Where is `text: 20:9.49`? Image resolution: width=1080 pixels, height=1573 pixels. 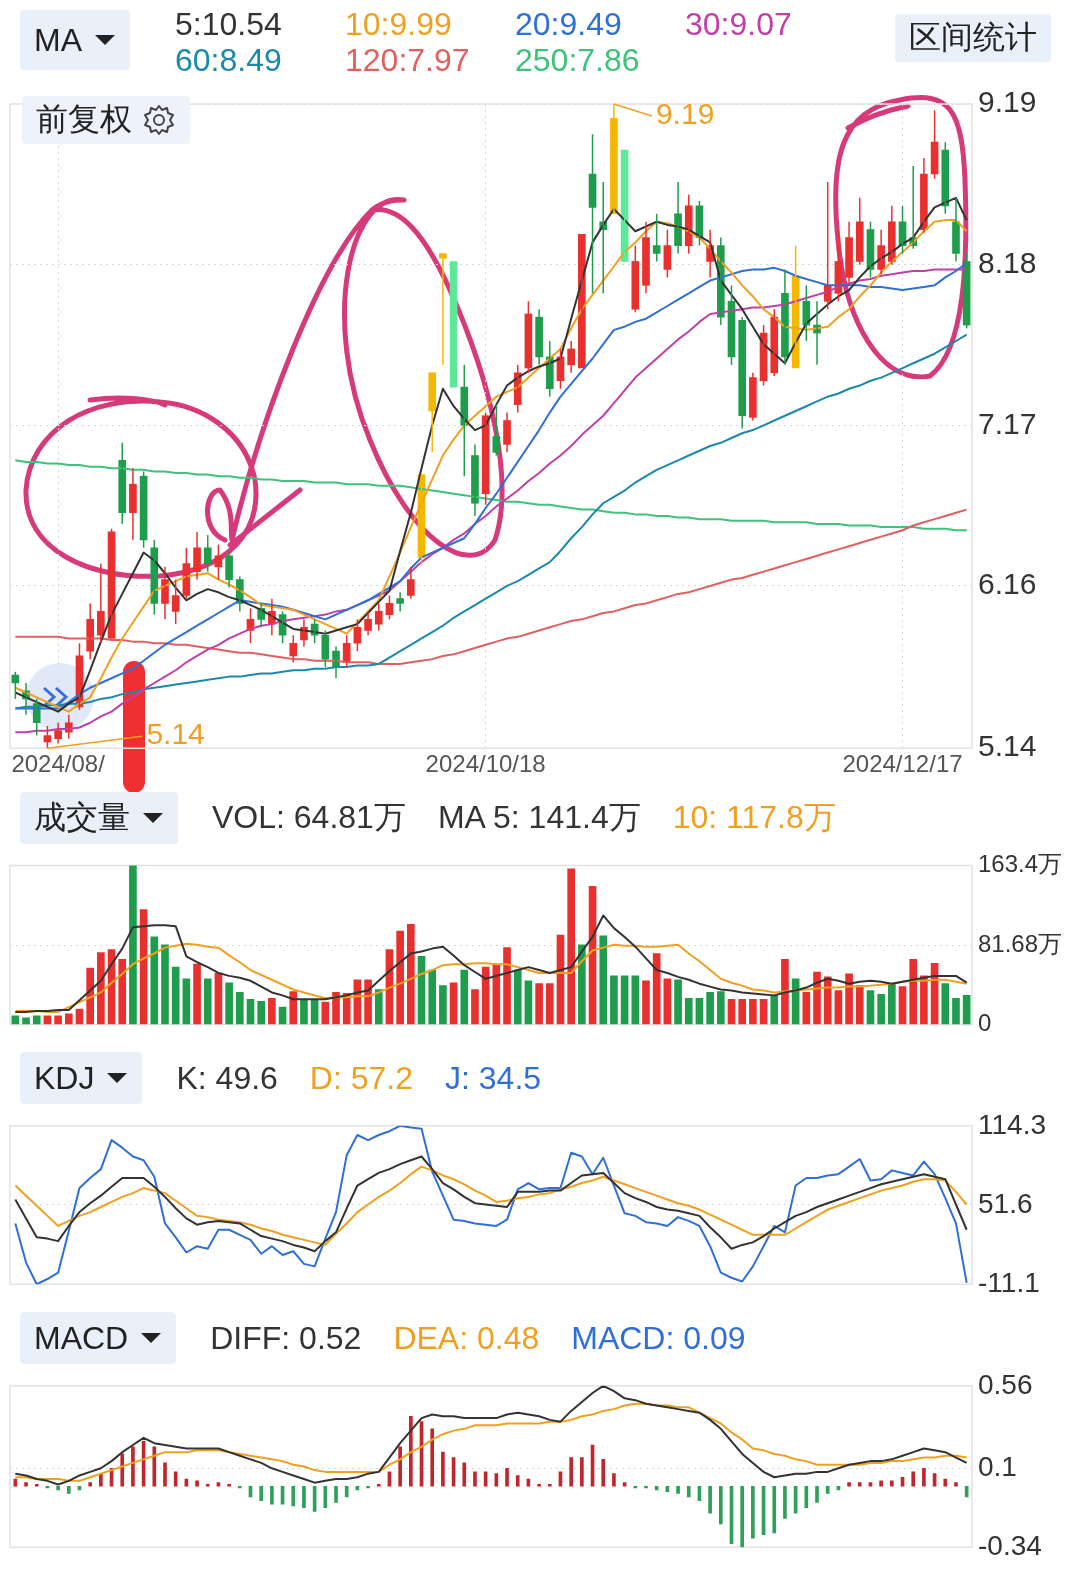 text: 20:9.49 is located at coordinates (568, 24).